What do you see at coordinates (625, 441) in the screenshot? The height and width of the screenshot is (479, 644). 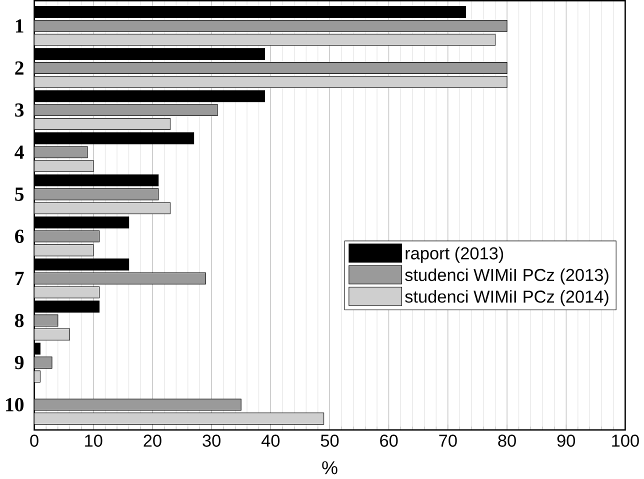 I see `x-tick-label: 100` at bounding box center [625, 441].